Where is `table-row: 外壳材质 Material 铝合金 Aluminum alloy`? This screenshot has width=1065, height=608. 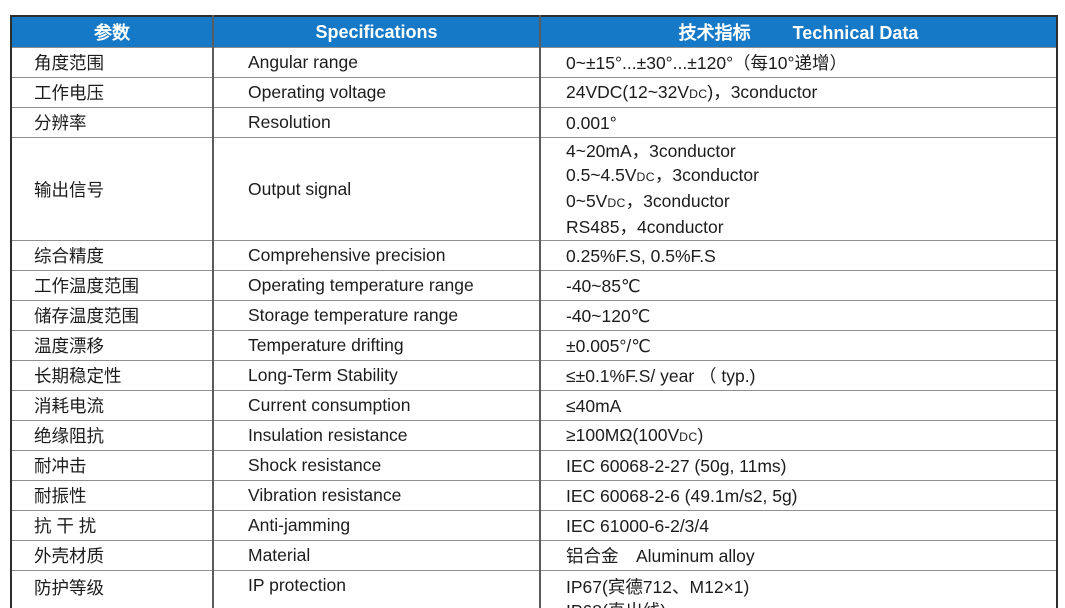
table-row: 外壳材质 Material 铝合金 Aluminum alloy is located at coordinates (534, 555).